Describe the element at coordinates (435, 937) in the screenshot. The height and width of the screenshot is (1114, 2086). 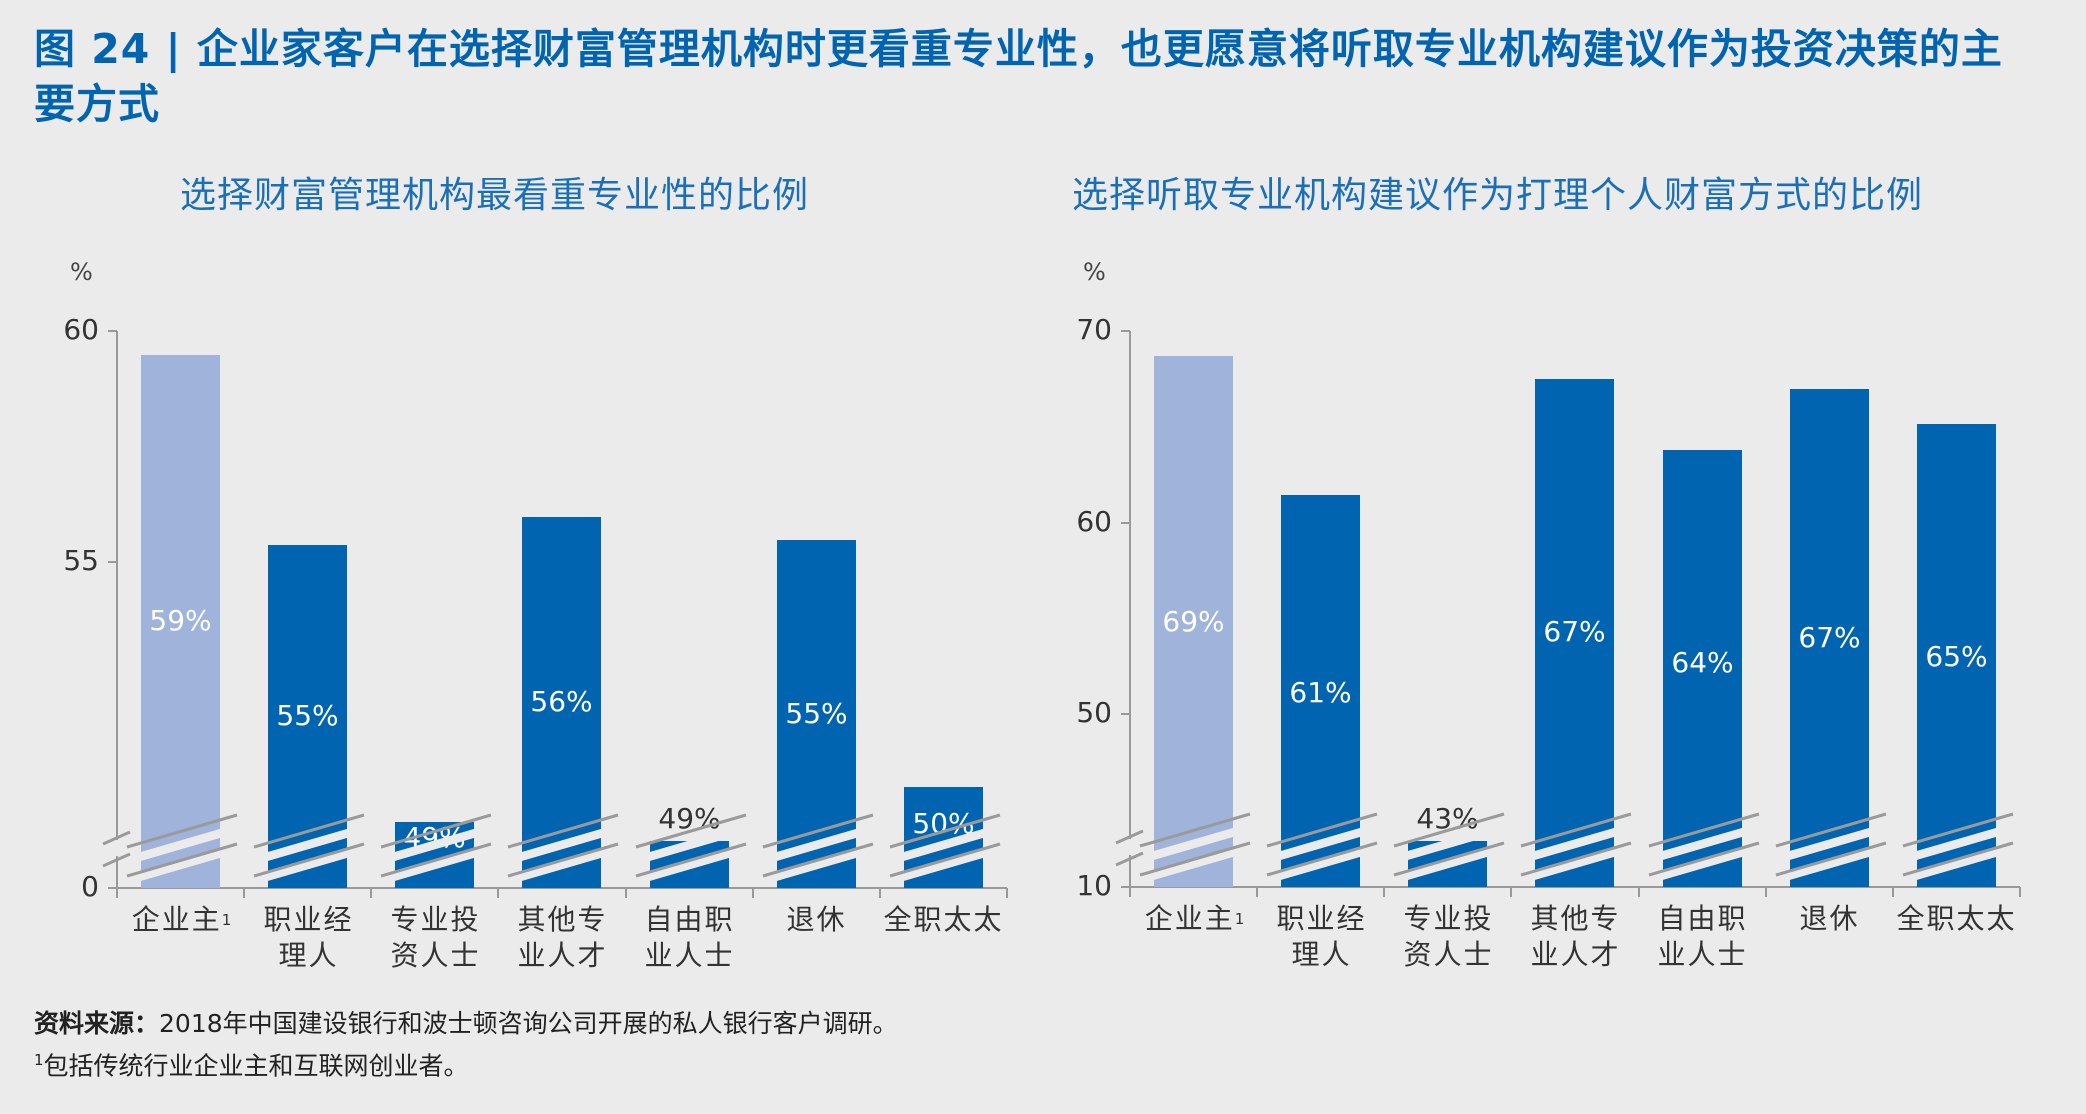
I see `left-x-category-label: 专业投 资人士` at that location.